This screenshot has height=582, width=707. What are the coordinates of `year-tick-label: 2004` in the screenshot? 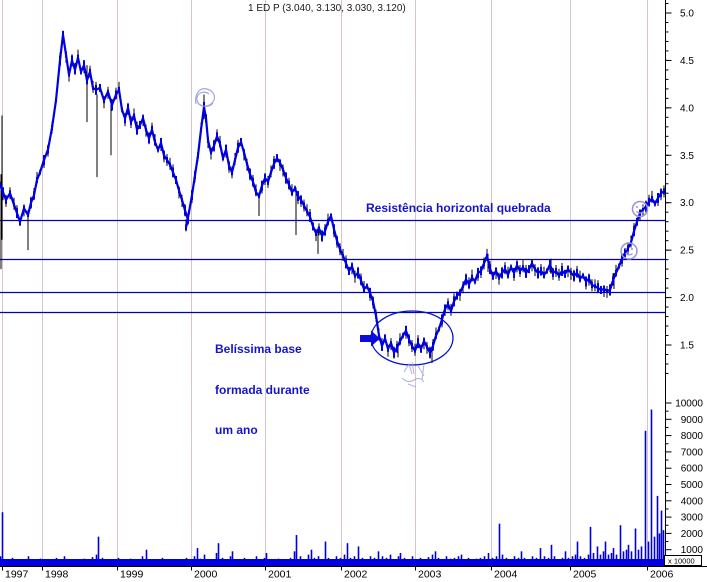 It's located at (506, 575).